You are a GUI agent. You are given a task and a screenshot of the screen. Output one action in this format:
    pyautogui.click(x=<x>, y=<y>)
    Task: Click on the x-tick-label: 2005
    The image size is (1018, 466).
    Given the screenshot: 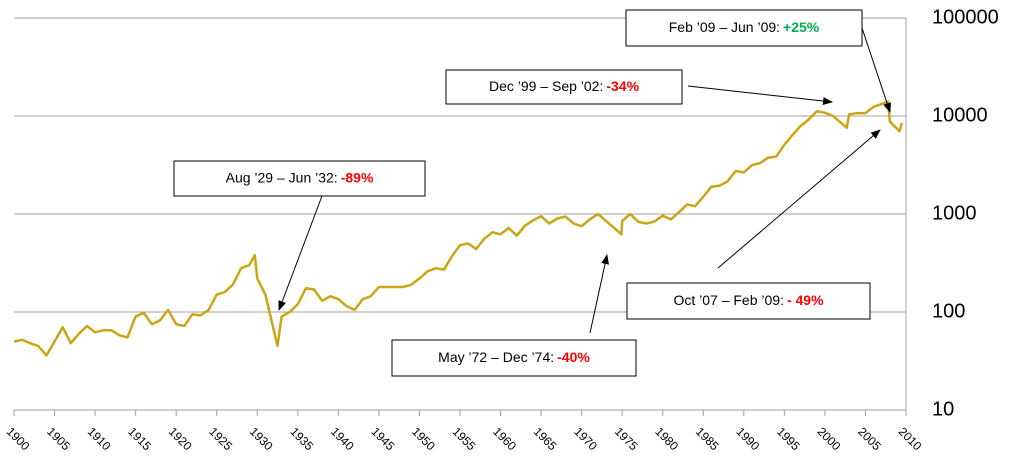 What is the action you would take?
    pyautogui.click(x=869, y=438)
    